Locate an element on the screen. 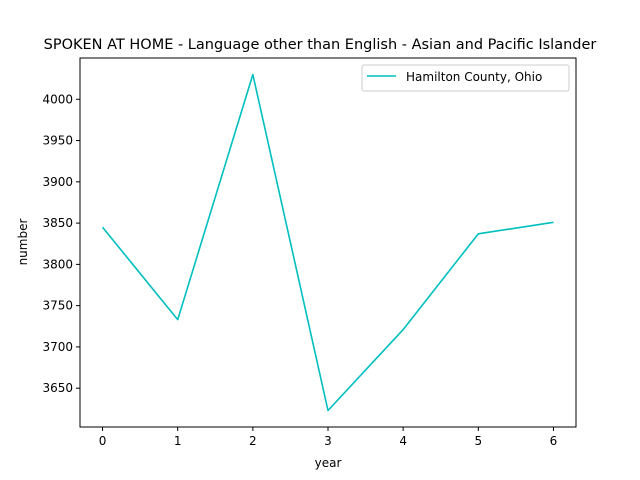  x-tick-label: 1 is located at coordinates (178, 441).